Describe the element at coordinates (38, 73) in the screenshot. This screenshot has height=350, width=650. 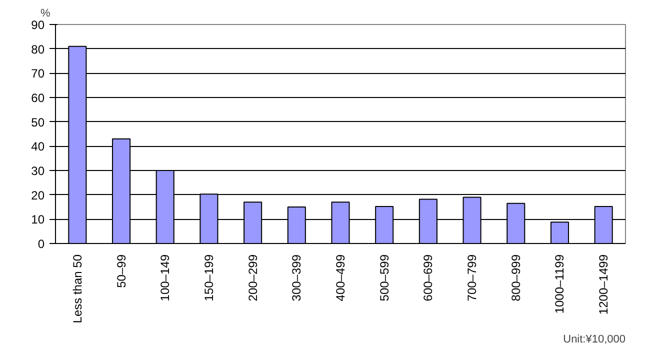
I see `y-tick-label: 70` at that location.